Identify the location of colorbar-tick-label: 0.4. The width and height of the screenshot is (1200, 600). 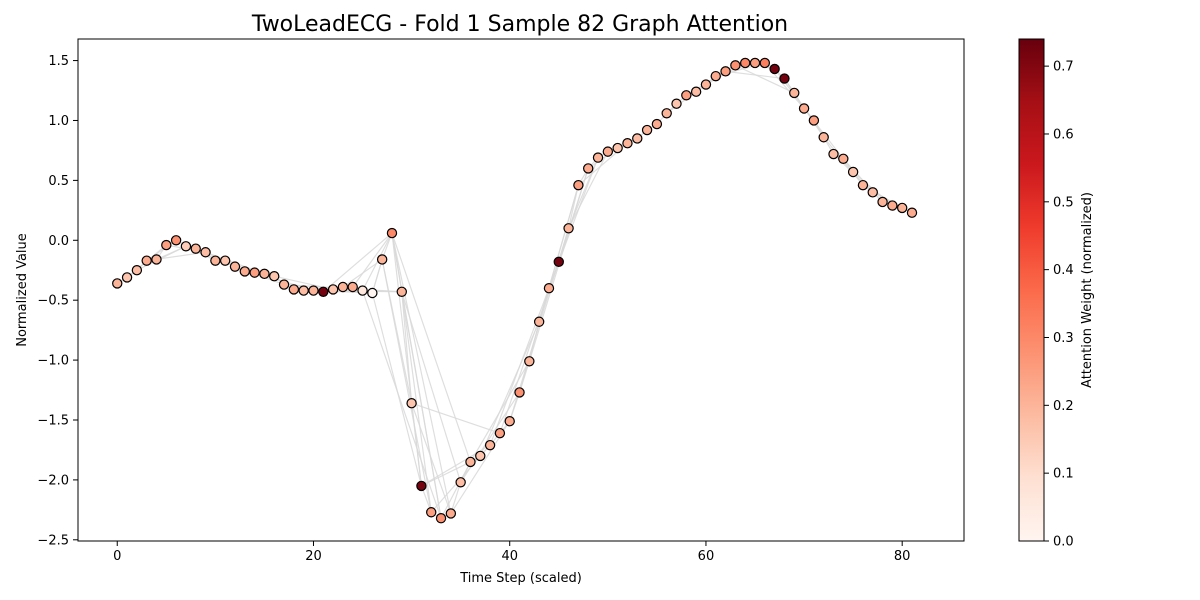
(1063, 270).